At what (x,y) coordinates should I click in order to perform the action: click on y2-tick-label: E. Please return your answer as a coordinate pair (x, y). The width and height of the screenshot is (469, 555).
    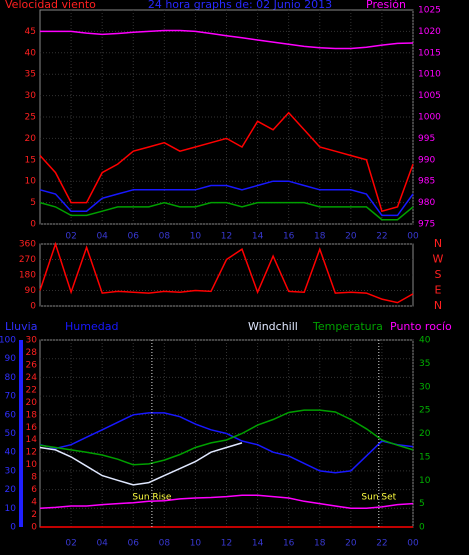
    Looking at the image, I should click on (438, 290).